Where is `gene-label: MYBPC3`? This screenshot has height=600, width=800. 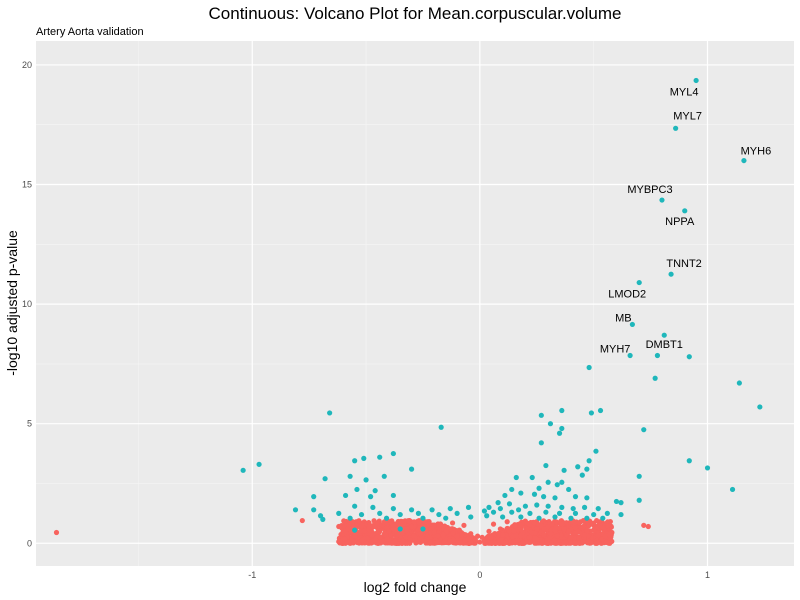
gene-label: MYBPC3 is located at coordinates (649, 190).